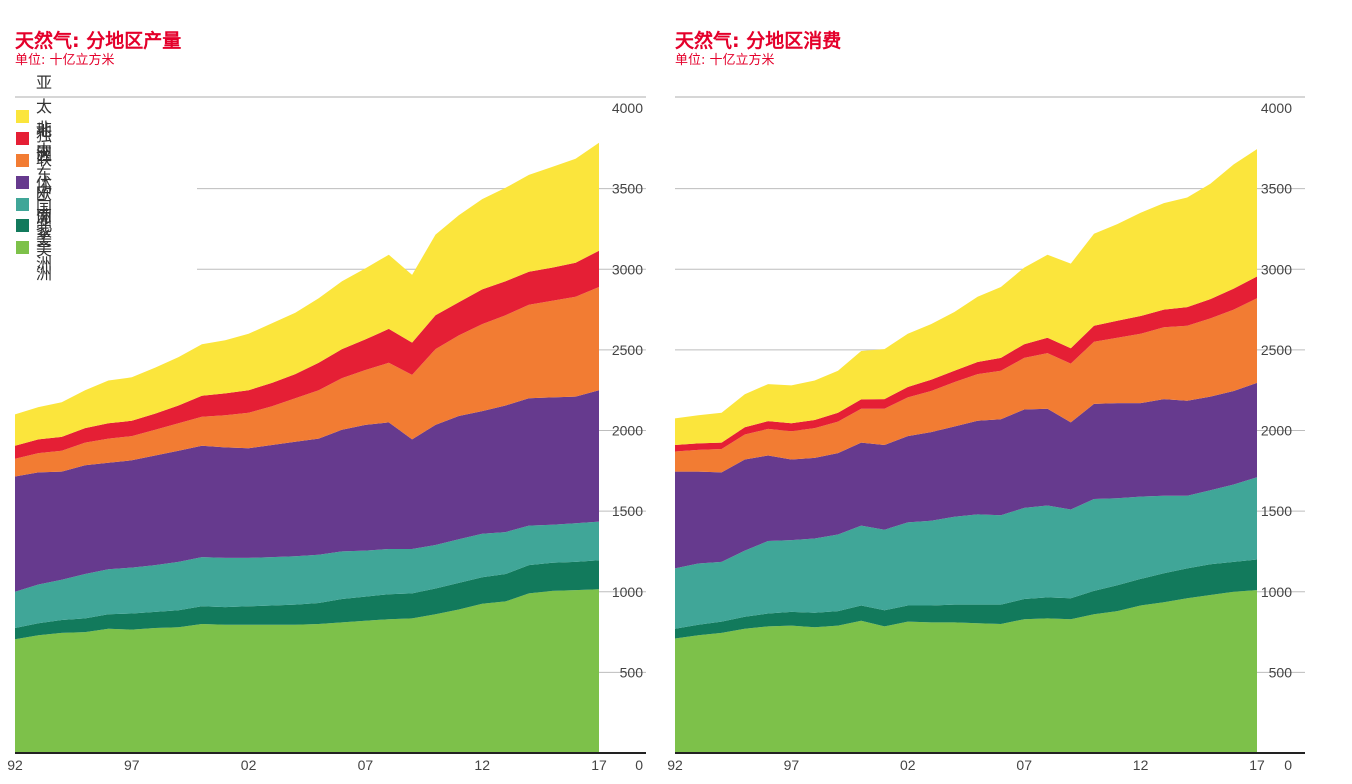 The height and width of the screenshot is (784, 1352). I want to click on legend-item: 北美洲, so click(34, 249).